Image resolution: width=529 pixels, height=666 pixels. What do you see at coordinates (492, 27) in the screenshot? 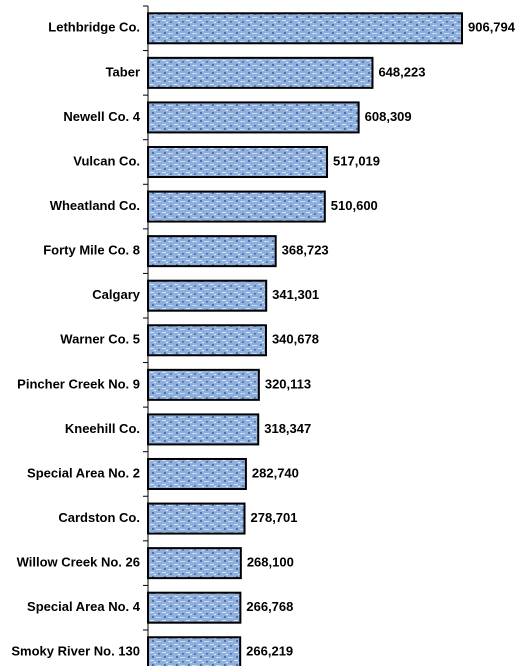
I see `value-label: 906,794` at bounding box center [492, 27].